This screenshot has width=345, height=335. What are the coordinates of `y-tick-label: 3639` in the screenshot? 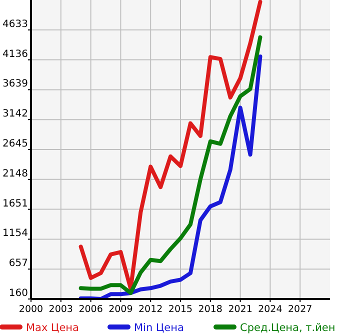 It's located at (15, 84).